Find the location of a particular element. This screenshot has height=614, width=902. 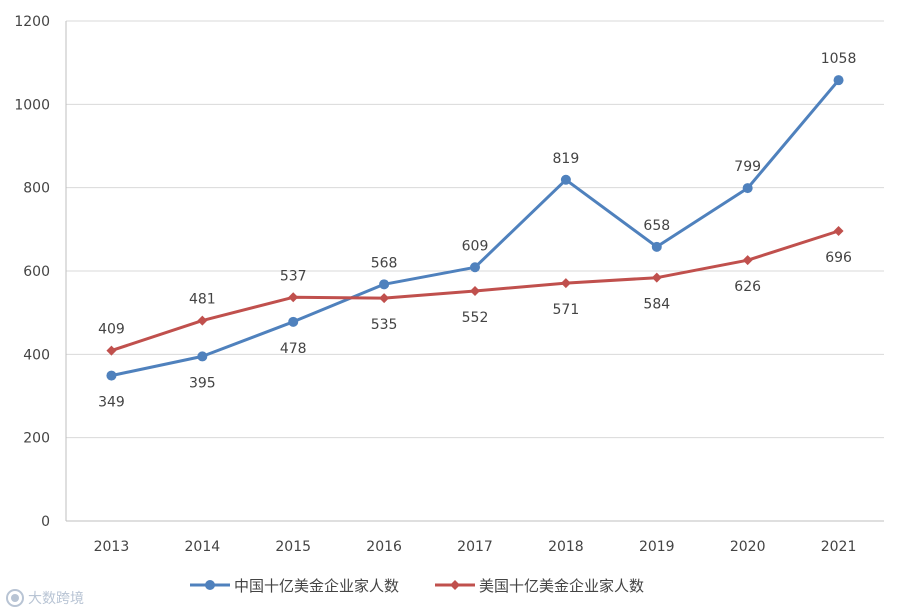

y-tick-label: 0 is located at coordinates (45, 522).